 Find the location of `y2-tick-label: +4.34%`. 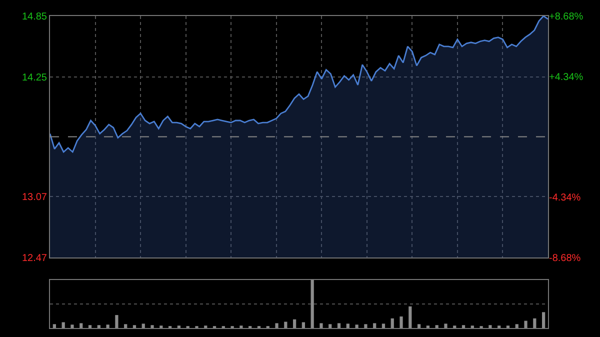

y2-tick-label: +4.34% is located at coordinates (566, 77).